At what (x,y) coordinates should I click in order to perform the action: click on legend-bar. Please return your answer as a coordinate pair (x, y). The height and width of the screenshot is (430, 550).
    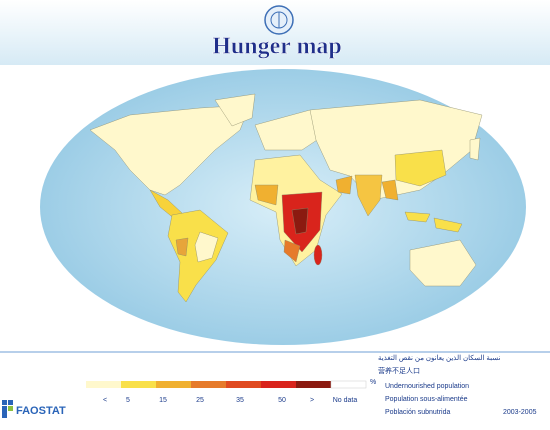
    Looking at the image, I should click on (226, 384).